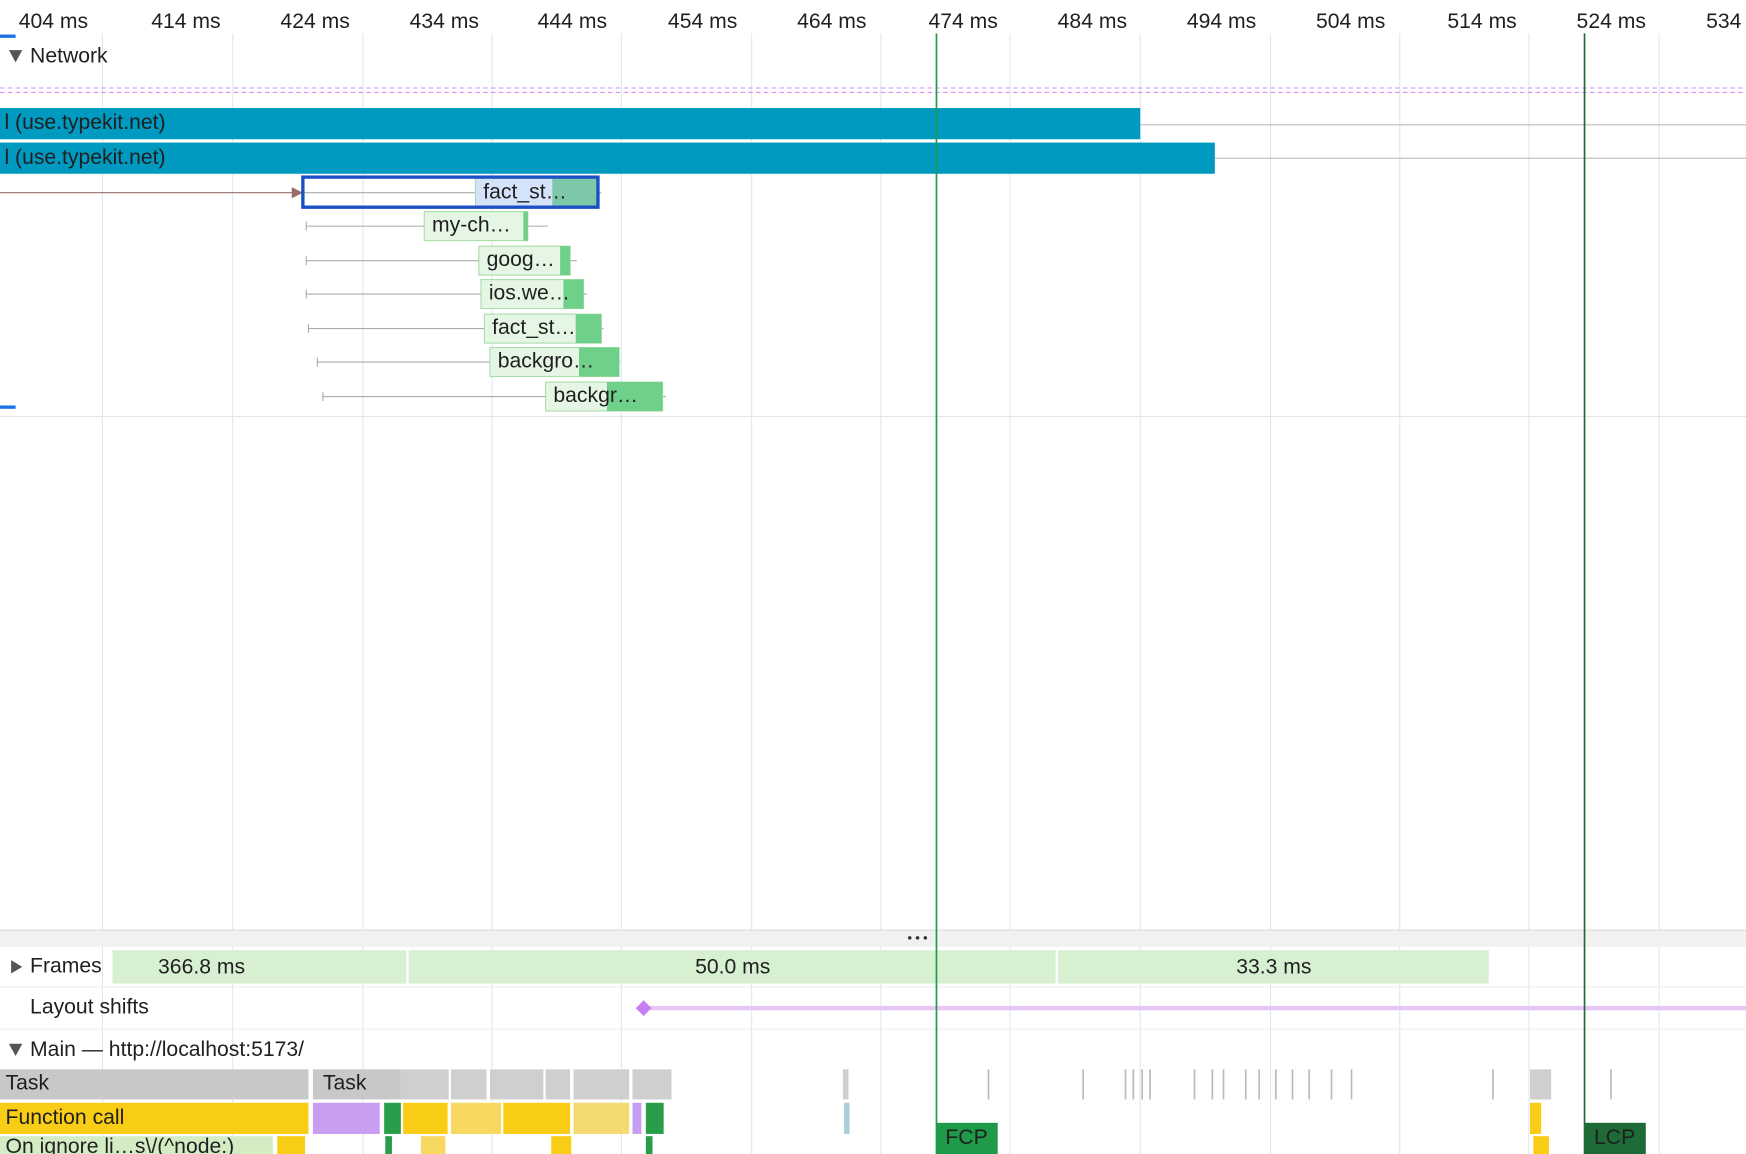 This screenshot has width=1746, height=1154. I want to click on dot, so click(917, 938).